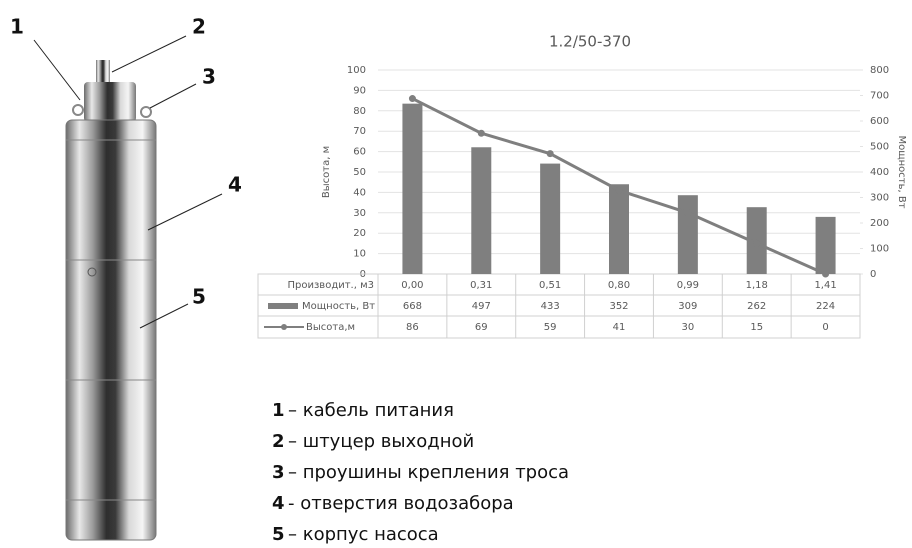  I want to click on table-cell: 59, so click(550, 327).